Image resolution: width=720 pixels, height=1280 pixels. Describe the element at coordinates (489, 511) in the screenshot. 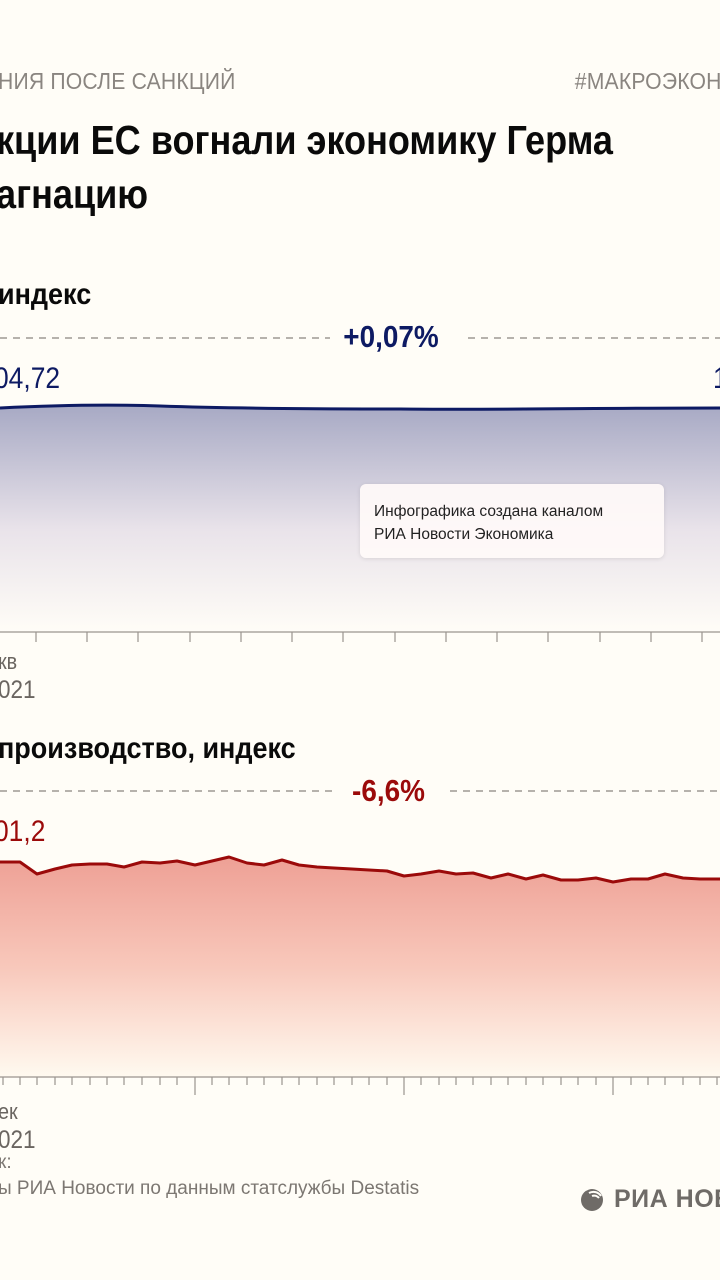

I see `tooltip-line-1: Инфографика создана каналом` at that location.